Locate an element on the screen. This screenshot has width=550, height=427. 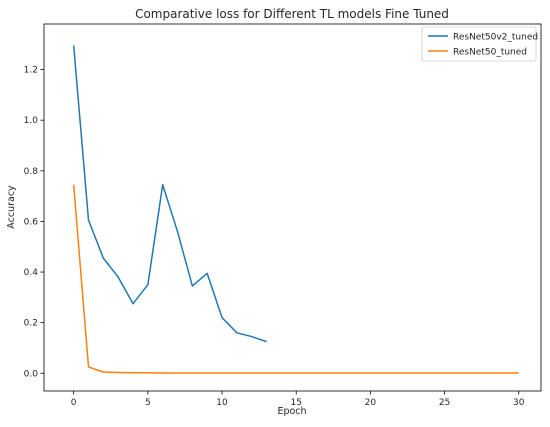
legend-box is located at coordinates (479, 44).